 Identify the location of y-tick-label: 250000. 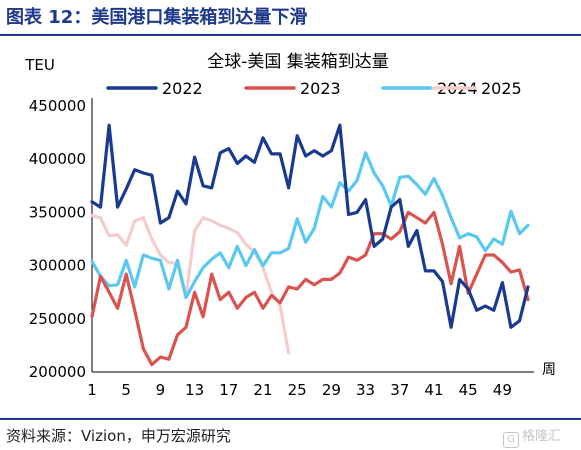
(57, 319).